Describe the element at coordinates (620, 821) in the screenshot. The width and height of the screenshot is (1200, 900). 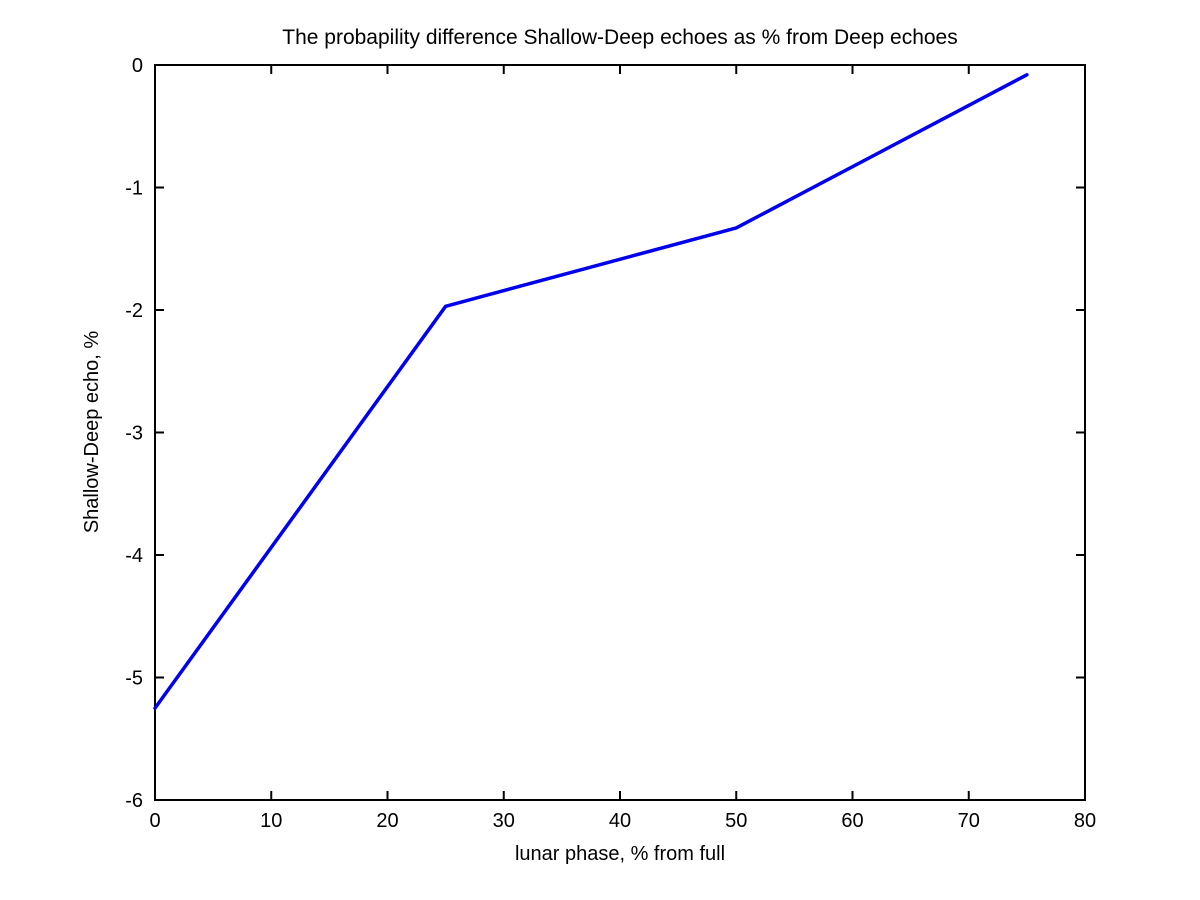
I see `x-tick-label: 40` at that location.